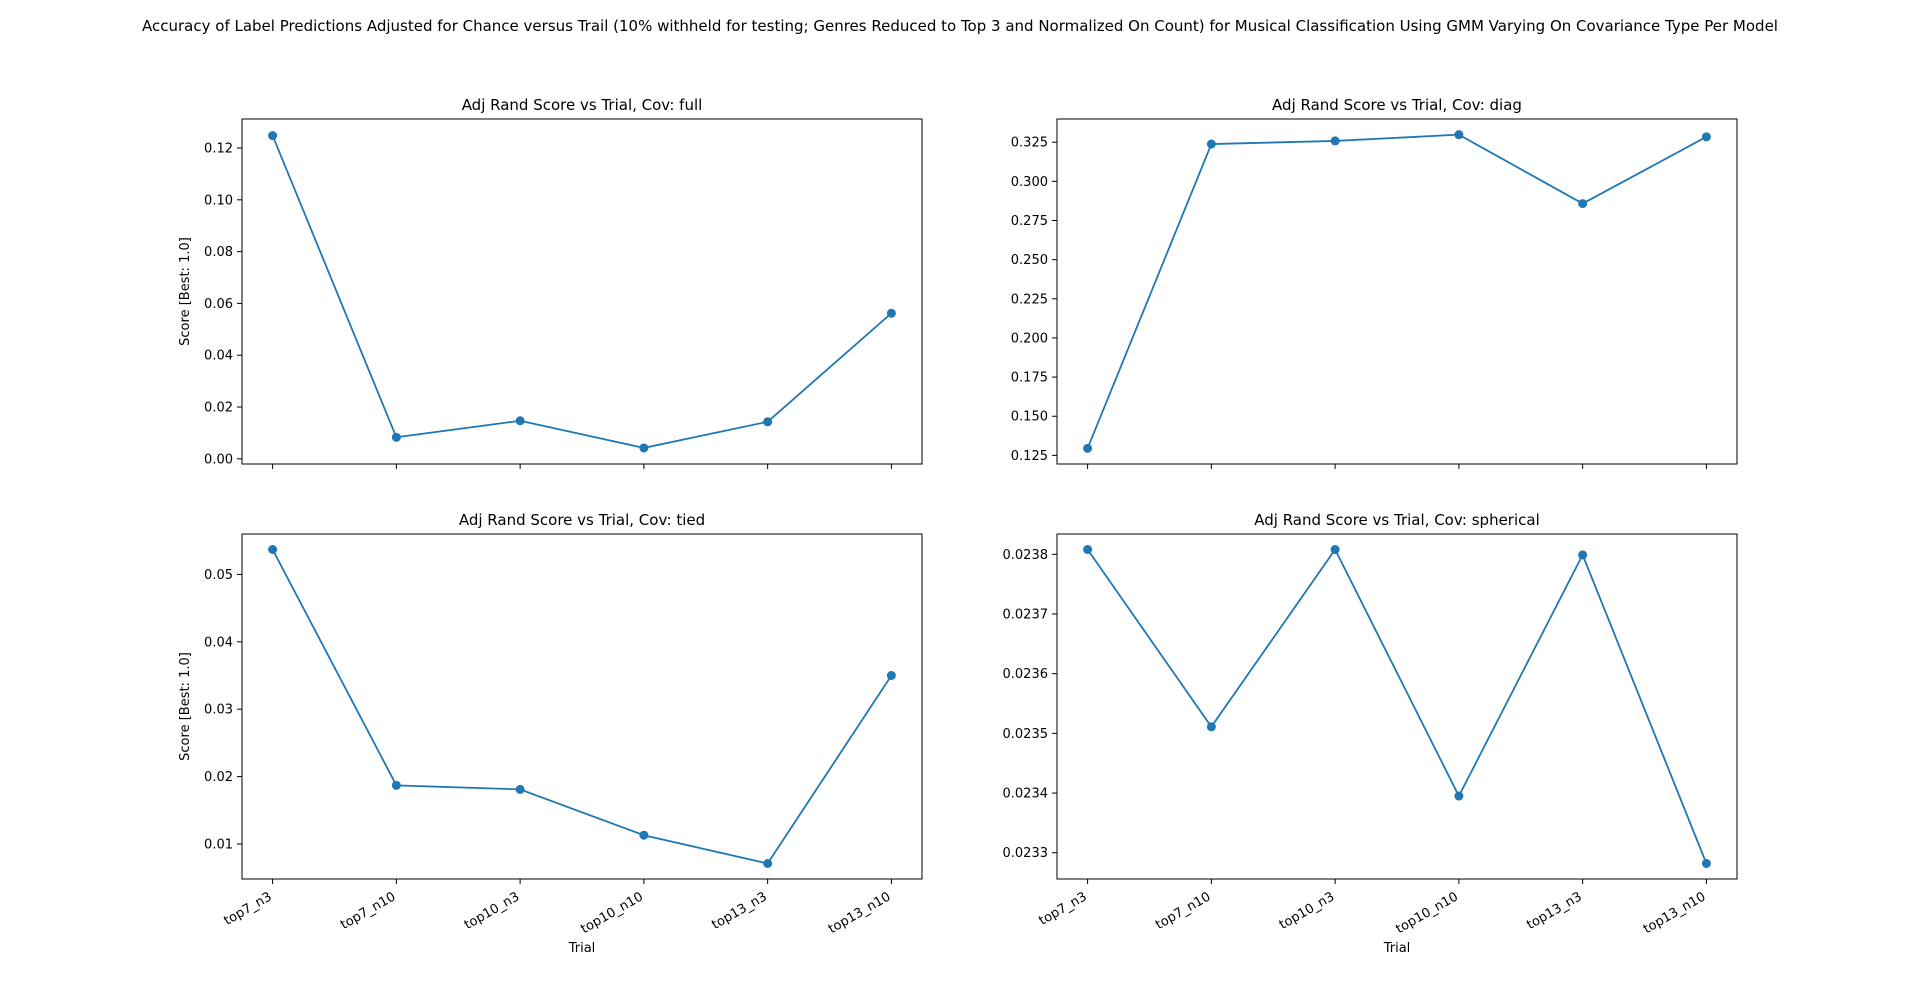  I want to click on y-tick-label: 0.125, so click(1029, 456).